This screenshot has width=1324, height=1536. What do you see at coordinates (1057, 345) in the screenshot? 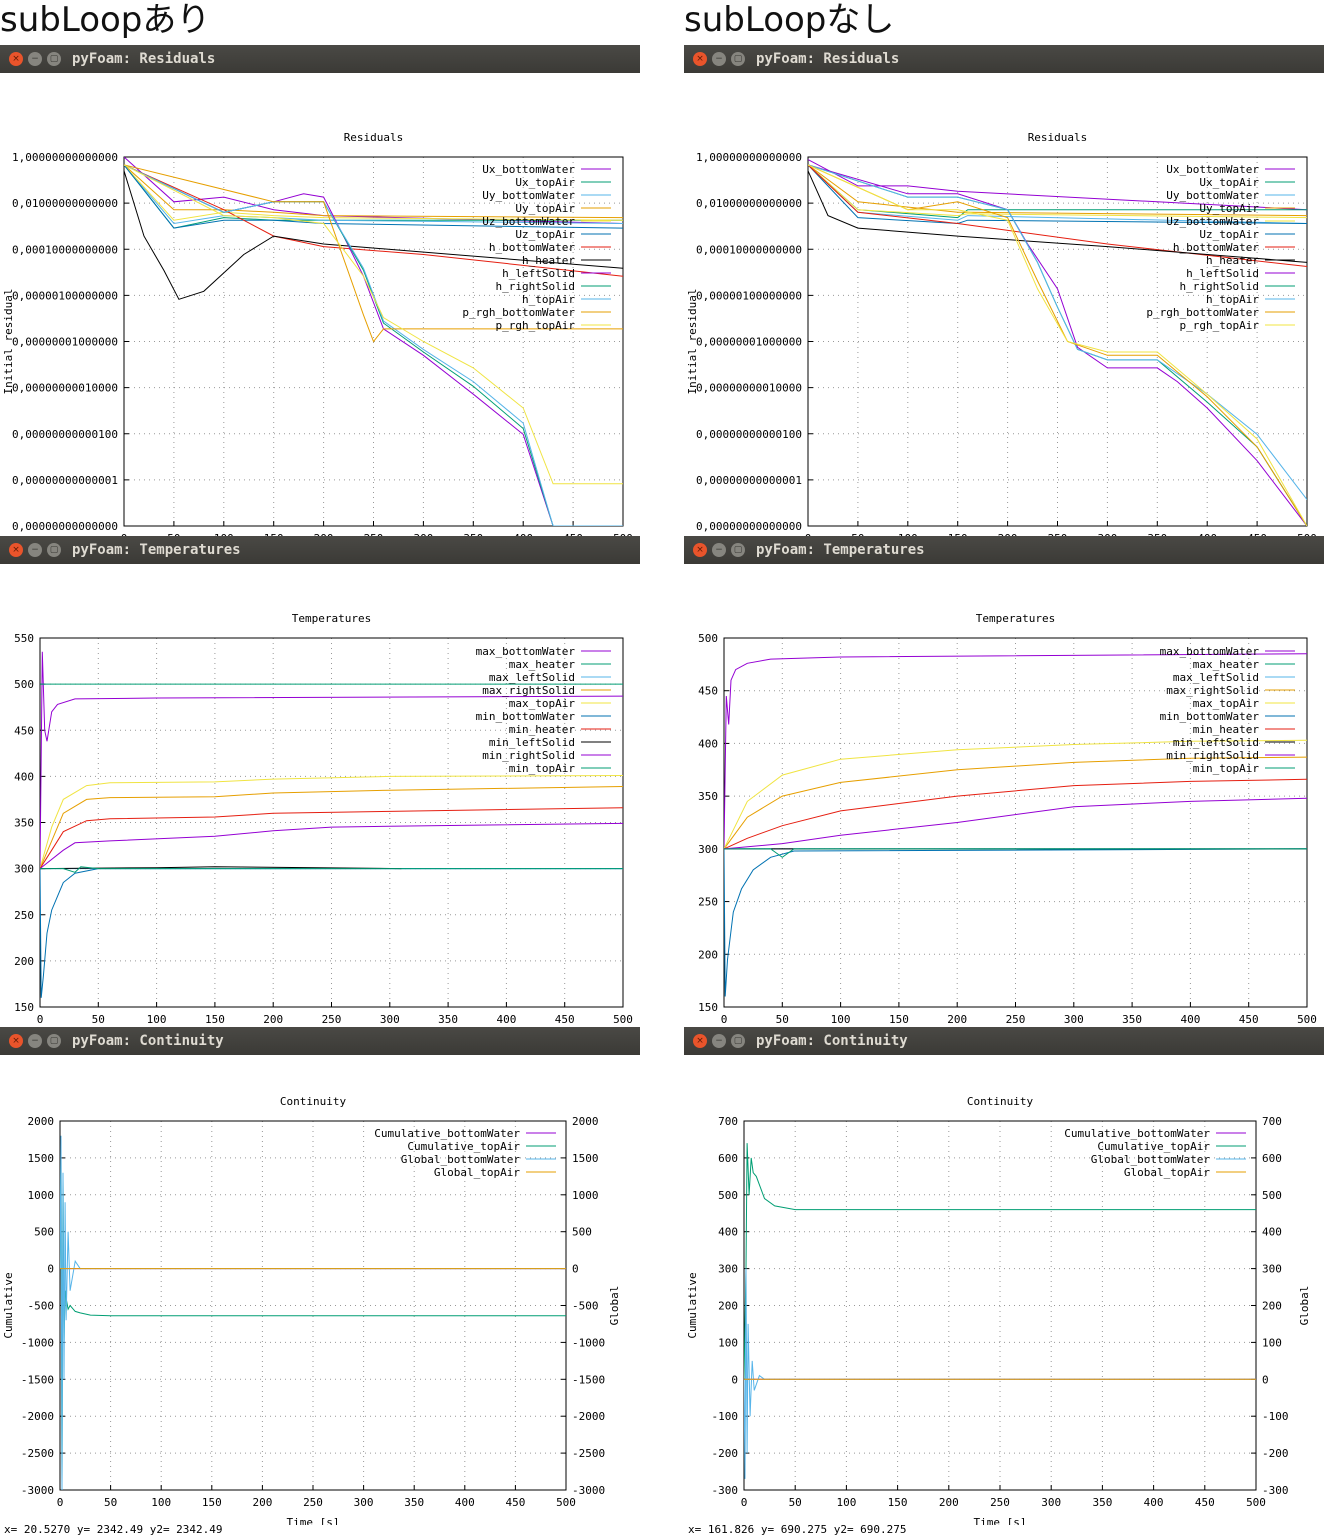
I see `series-line-h-leftsolid` at bounding box center [1057, 345].